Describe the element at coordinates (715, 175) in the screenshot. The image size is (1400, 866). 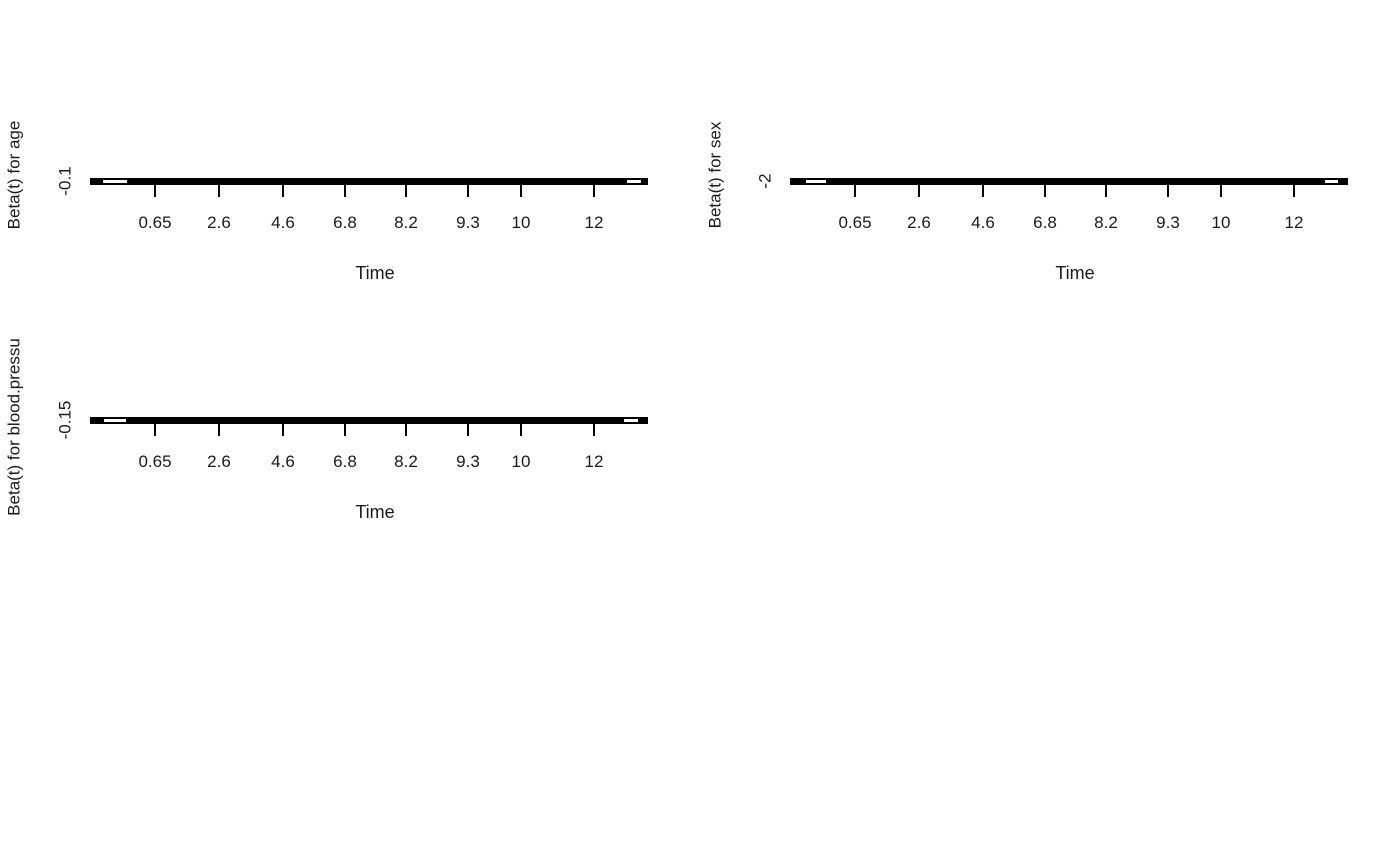
I see `y-axis-label: Beta(t) for sex` at that location.